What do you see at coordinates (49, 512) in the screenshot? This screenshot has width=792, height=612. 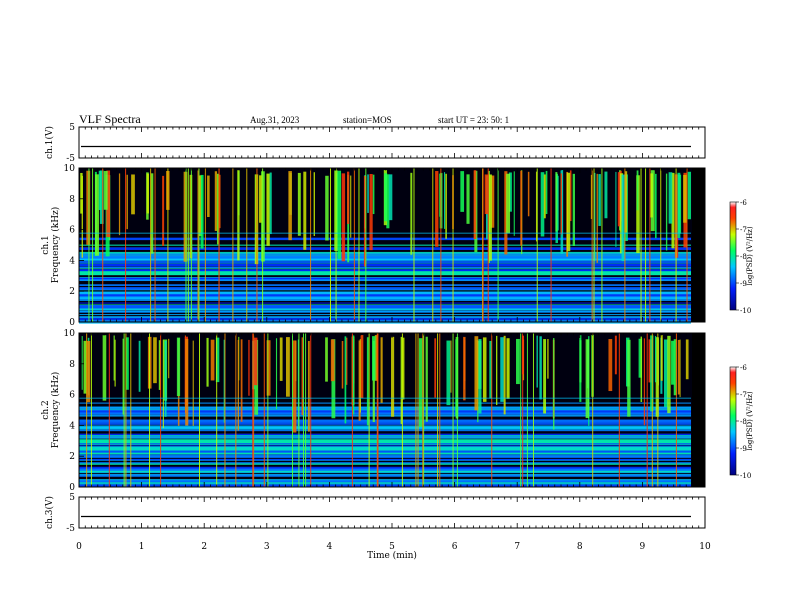 I see `ch3-waveform-ylabel: ch.3(V)` at bounding box center [49, 512].